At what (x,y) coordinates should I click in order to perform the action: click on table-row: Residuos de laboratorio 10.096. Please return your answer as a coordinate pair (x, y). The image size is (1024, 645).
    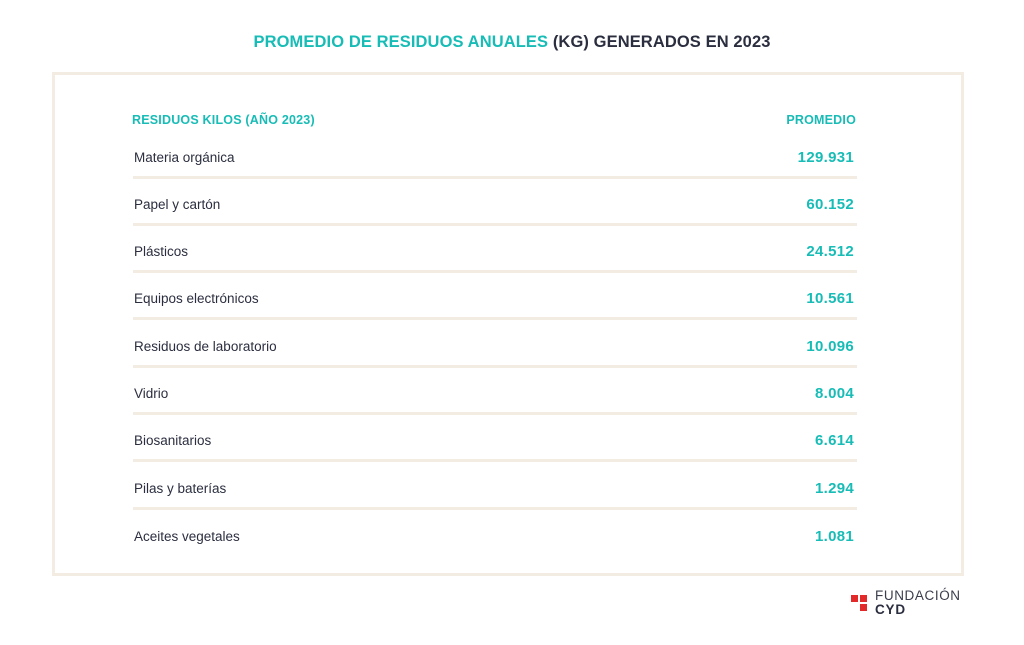
    Looking at the image, I should click on (495, 366).